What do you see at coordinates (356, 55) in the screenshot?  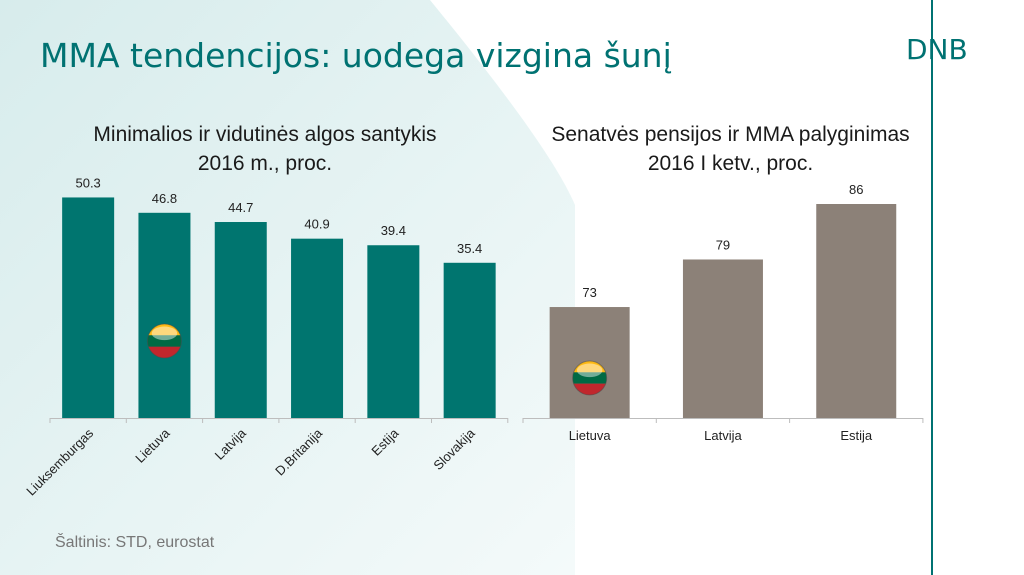 I see `slide-title: MMA tendencijos: uodega vizgina šunį` at bounding box center [356, 55].